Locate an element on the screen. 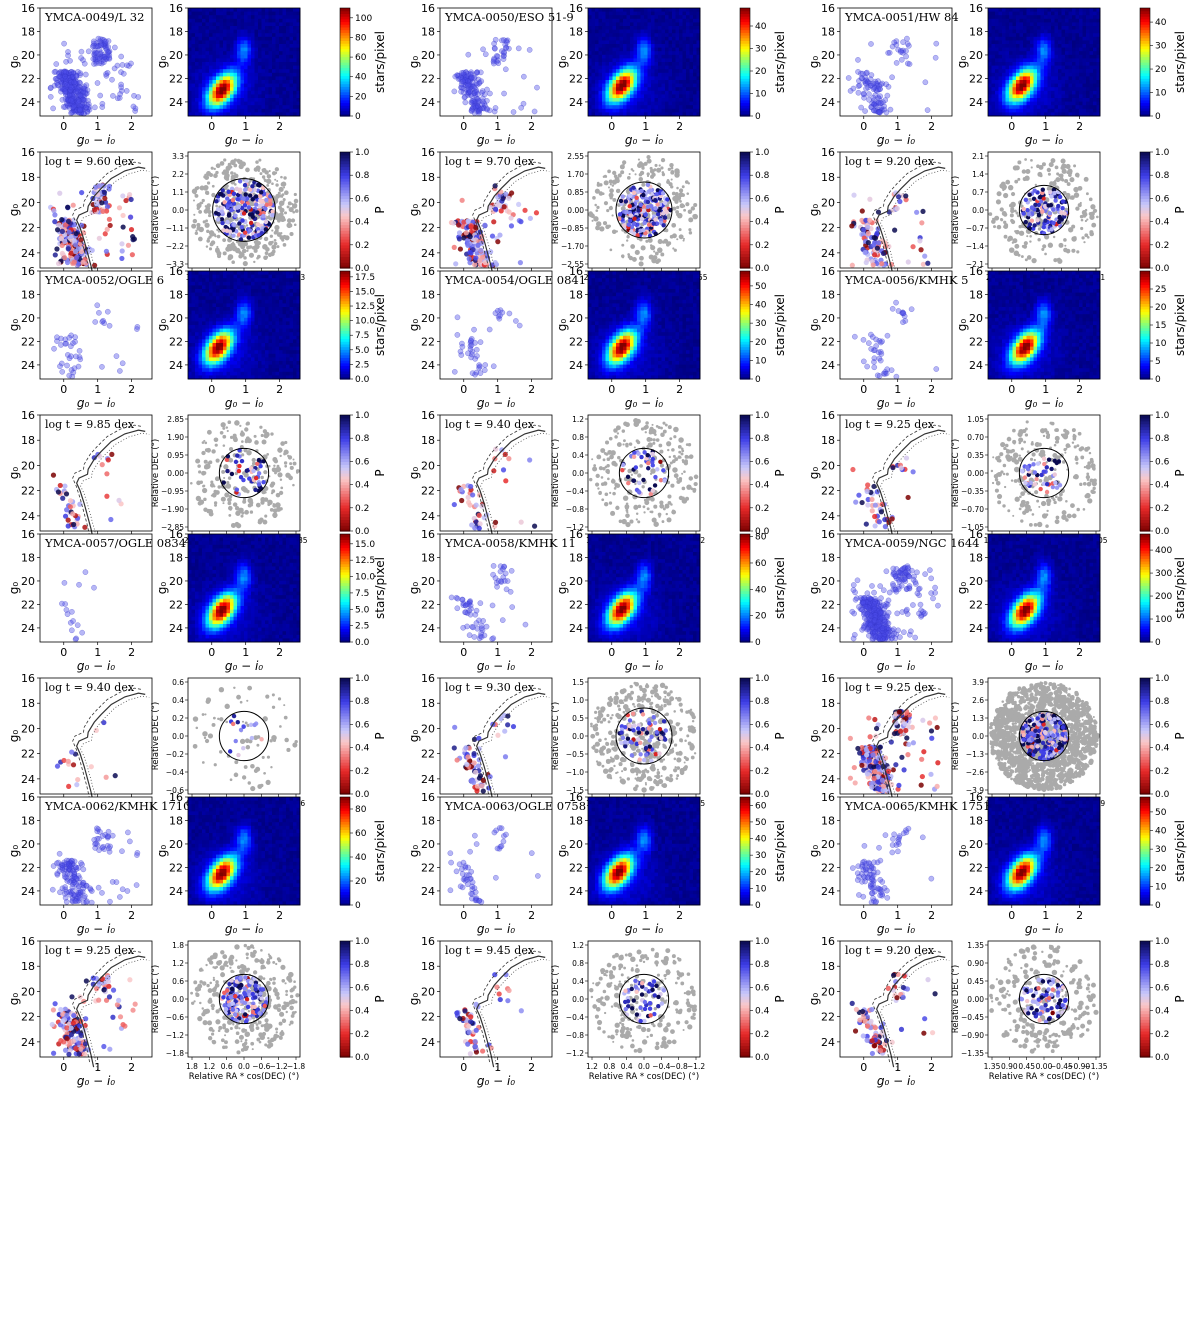 This screenshot has width=1200, height=1325. y-tick-label: 22 is located at coordinates (428, 78).